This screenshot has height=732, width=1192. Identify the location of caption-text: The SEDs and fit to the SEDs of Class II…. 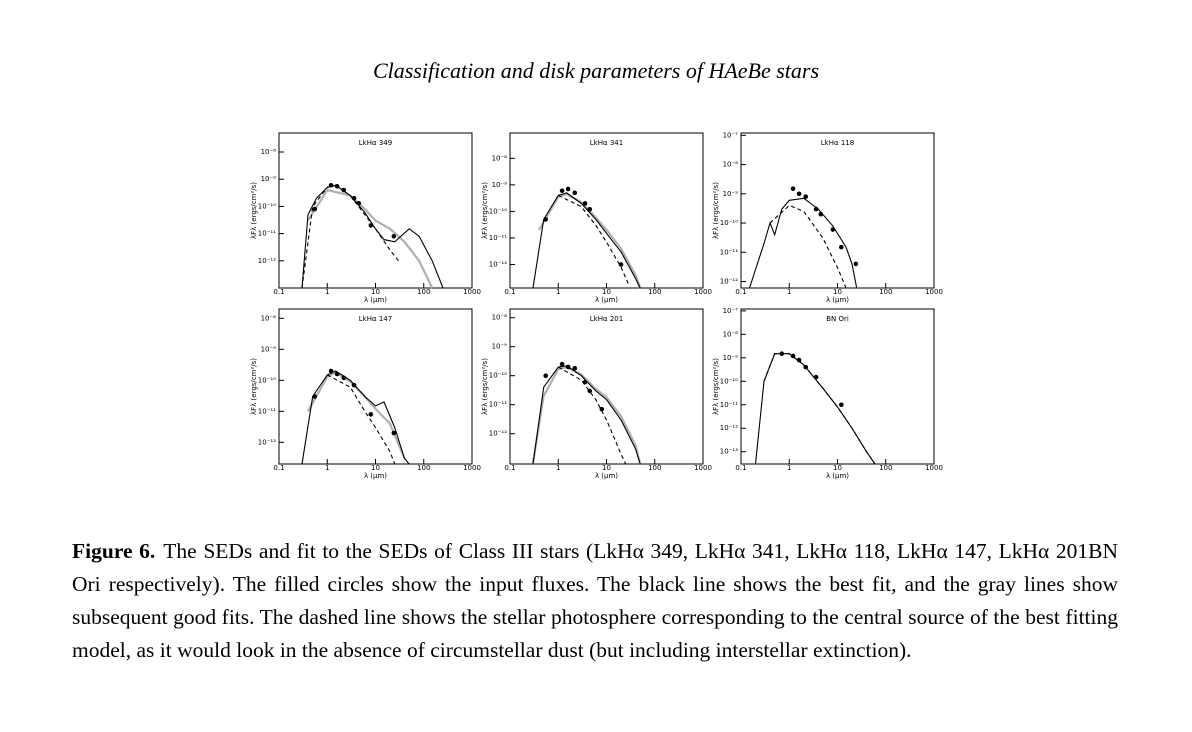
(595, 600).